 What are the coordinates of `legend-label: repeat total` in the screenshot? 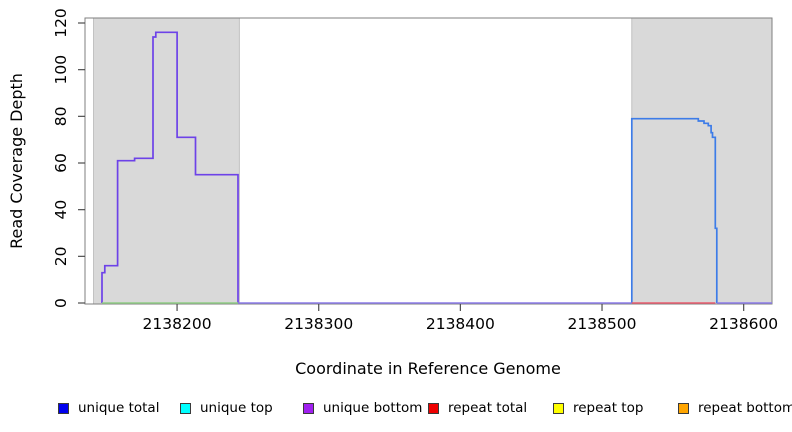 It's located at (488, 408).